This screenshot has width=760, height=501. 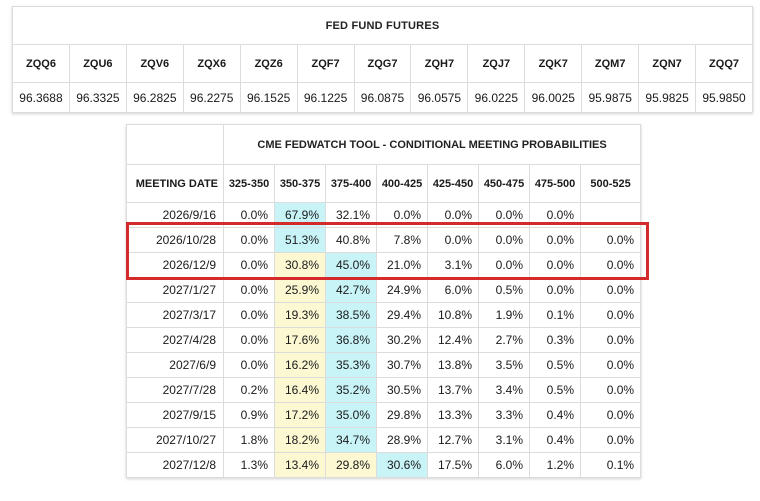 What do you see at coordinates (453, 340) in the screenshot?
I see `probability-cell: 12.4%` at bounding box center [453, 340].